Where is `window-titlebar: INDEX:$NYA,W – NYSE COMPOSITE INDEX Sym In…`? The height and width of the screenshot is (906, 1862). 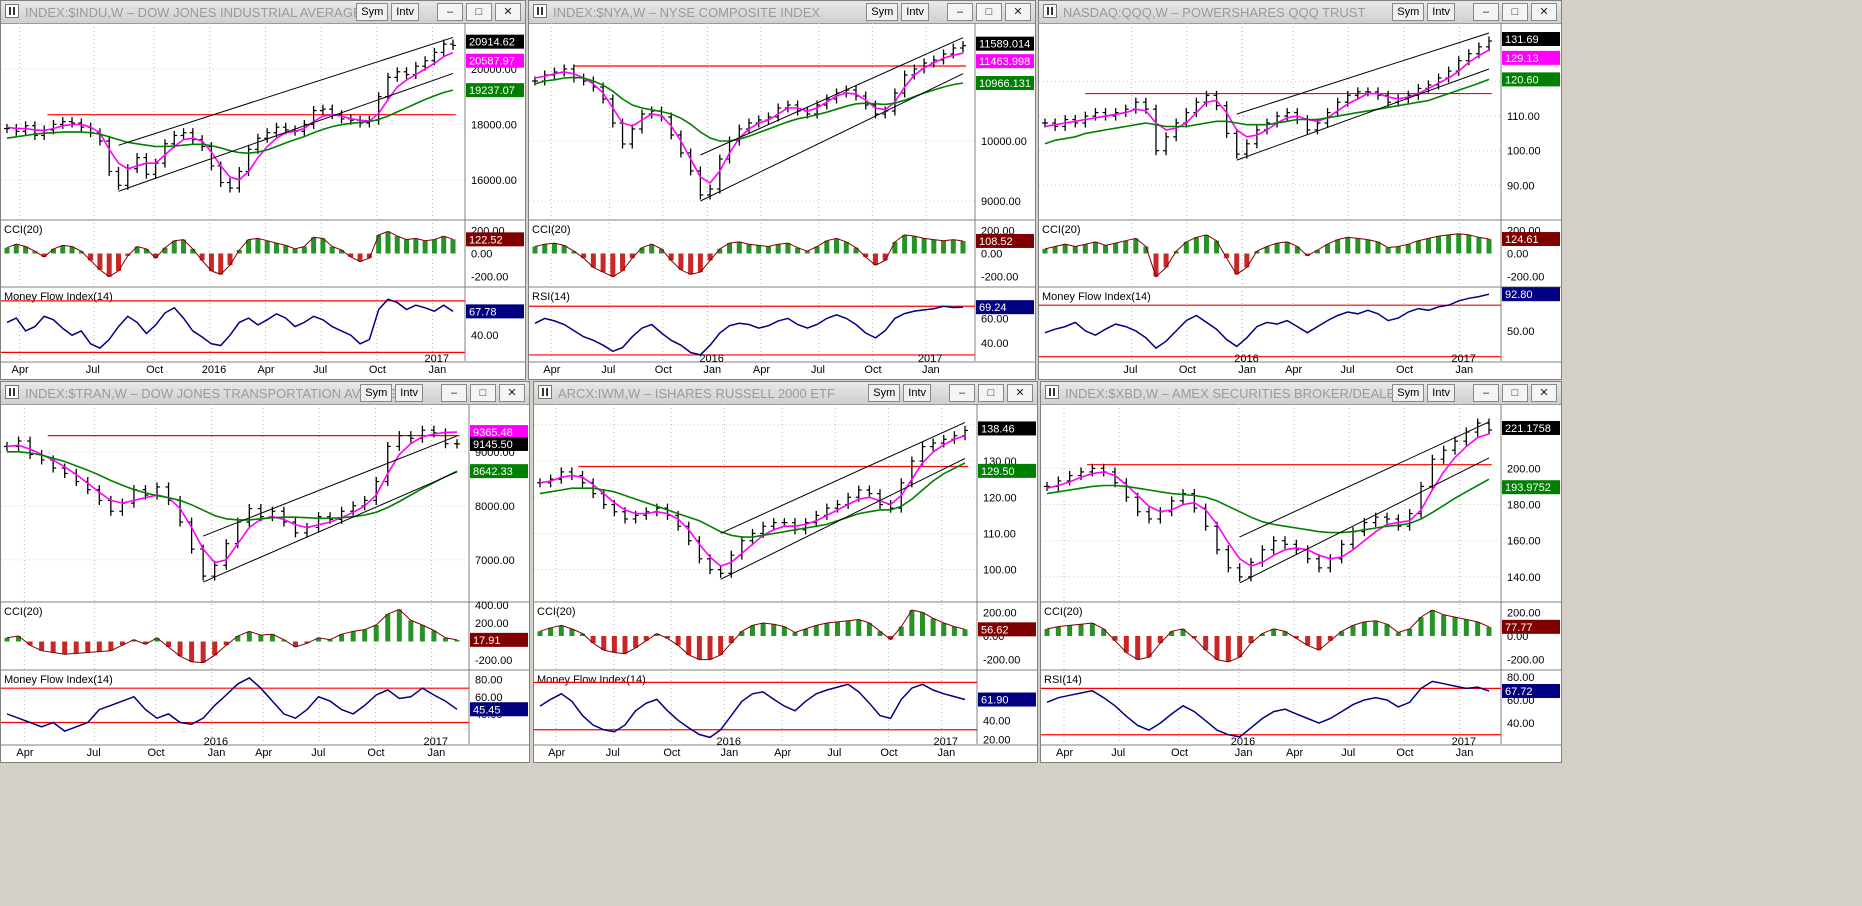 window-titlebar: INDEX:$NYA,W – NYSE COMPOSITE INDEX Sym In… is located at coordinates (782, 12).